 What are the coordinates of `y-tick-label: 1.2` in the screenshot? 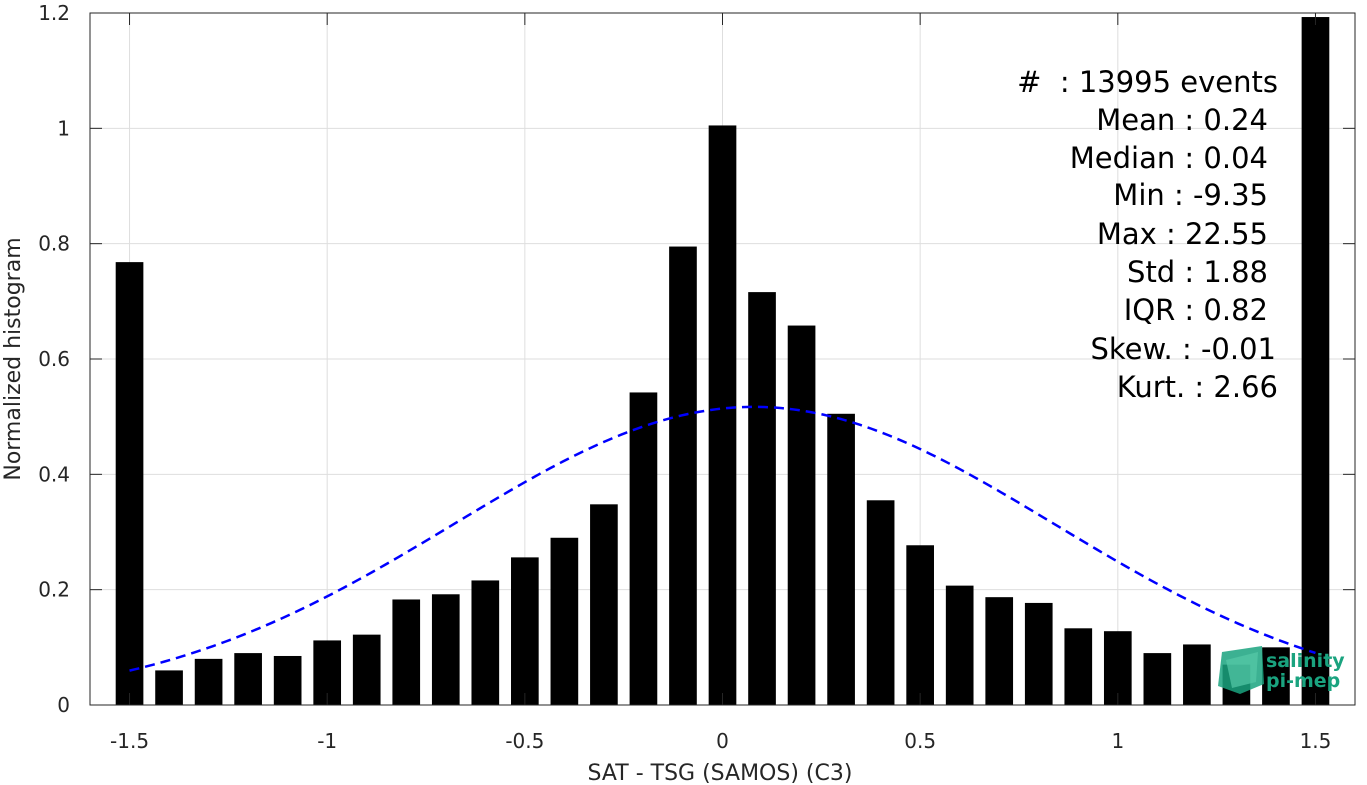 It's located at (54, 13).